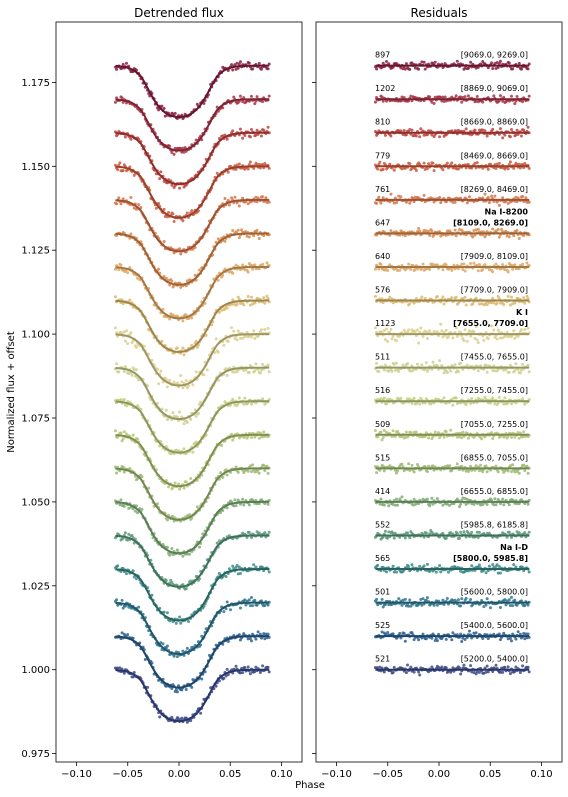  I want to click on y-tick-label: 1.175, so click(35, 83).